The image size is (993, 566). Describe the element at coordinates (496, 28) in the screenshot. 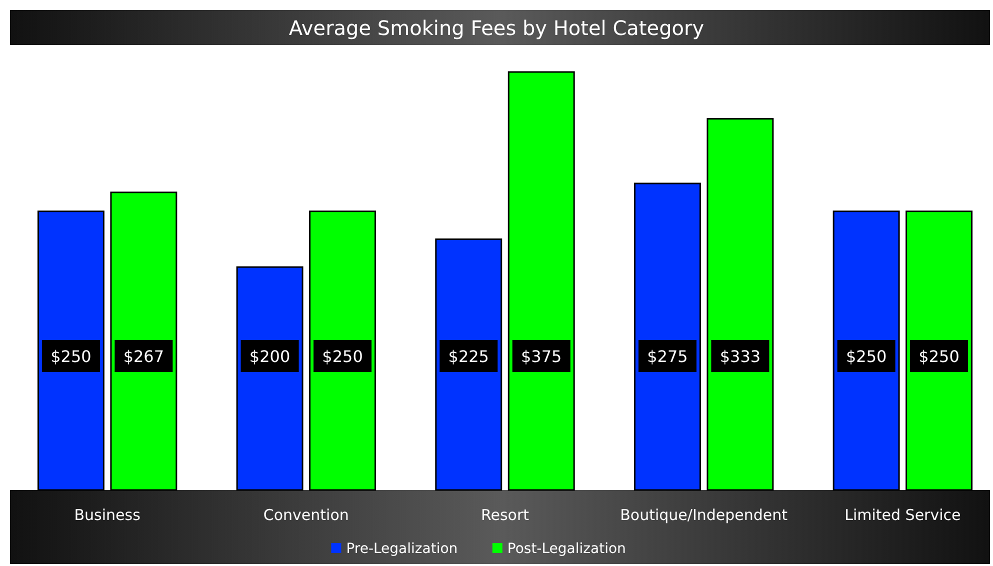

I see `chart-title: Average Smoking Fees by Hotel Category` at that location.